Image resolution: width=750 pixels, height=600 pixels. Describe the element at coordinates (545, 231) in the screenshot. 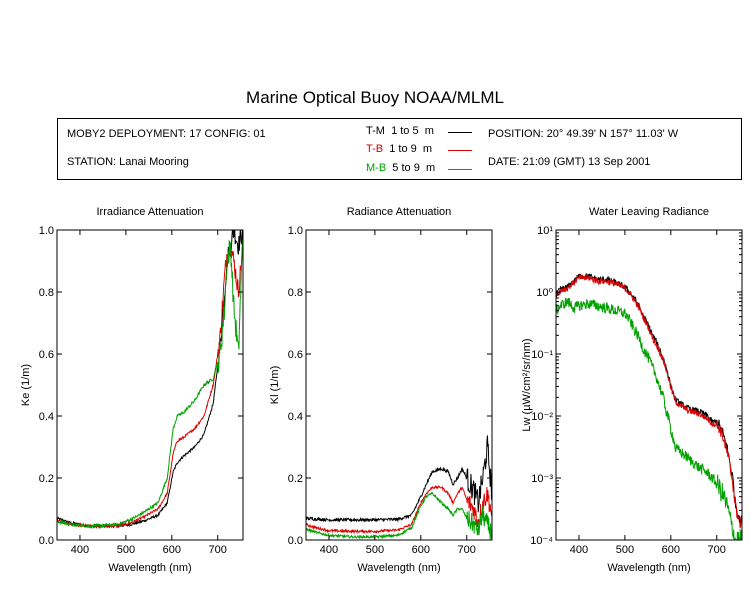

I see `y-tick-label: 10¹` at that location.